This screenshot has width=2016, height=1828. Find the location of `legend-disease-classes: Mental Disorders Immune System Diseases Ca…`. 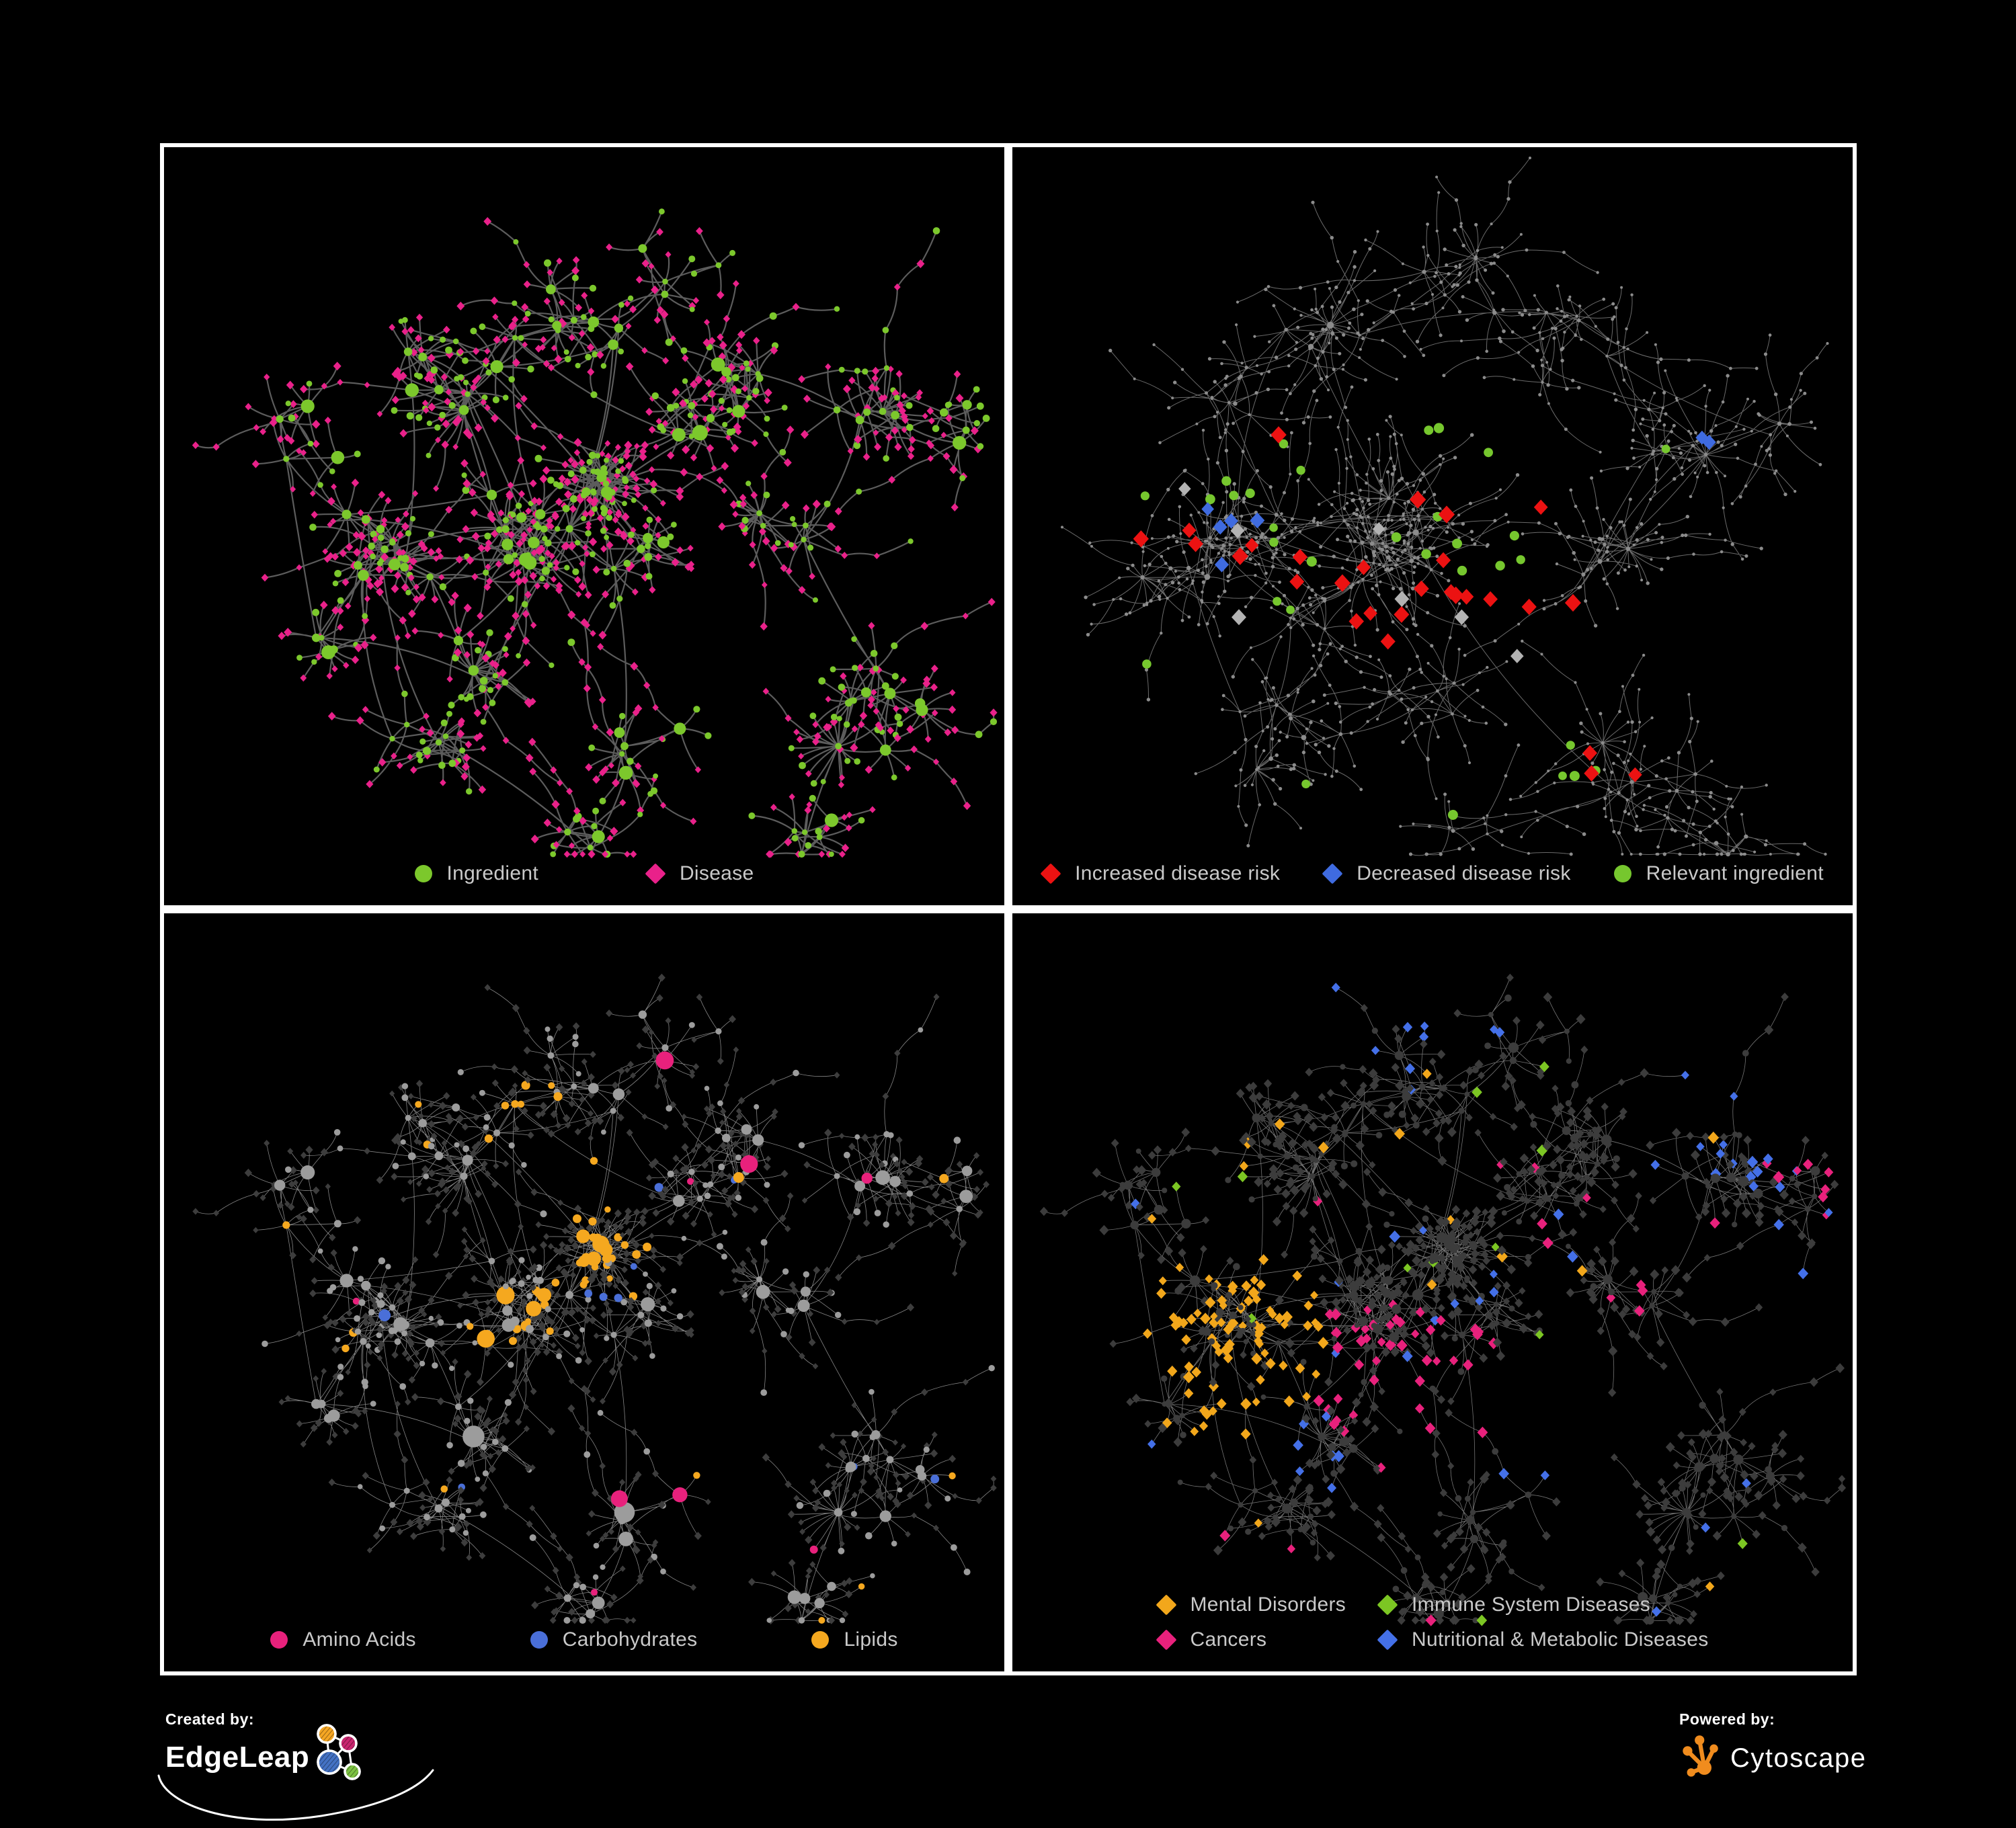

legend-disease-classes: Mental Disorders Immune System Diseases Ca… is located at coordinates (1432, 1622).